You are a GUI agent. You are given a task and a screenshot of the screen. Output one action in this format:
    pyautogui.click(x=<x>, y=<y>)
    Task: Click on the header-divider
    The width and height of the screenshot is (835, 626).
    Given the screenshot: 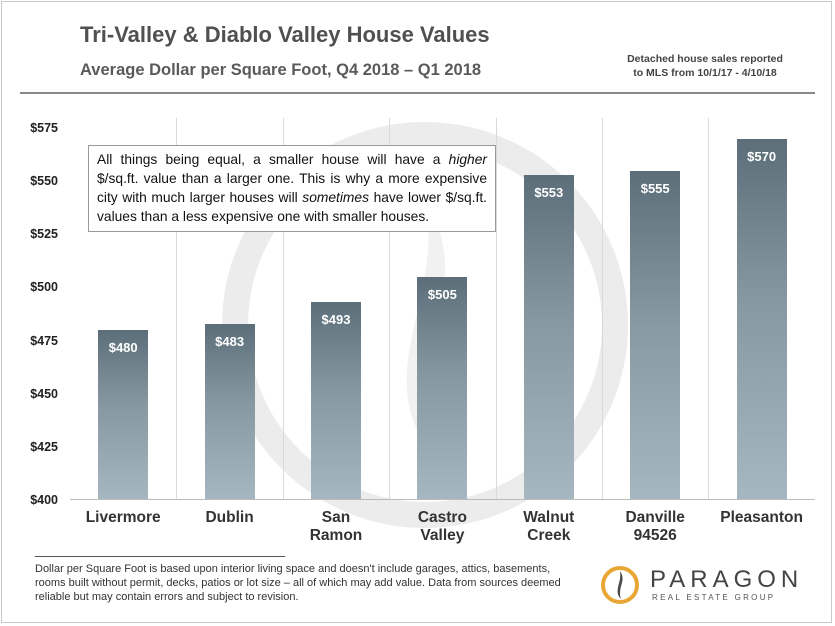 What is the action you would take?
    pyautogui.click(x=417, y=93)
    